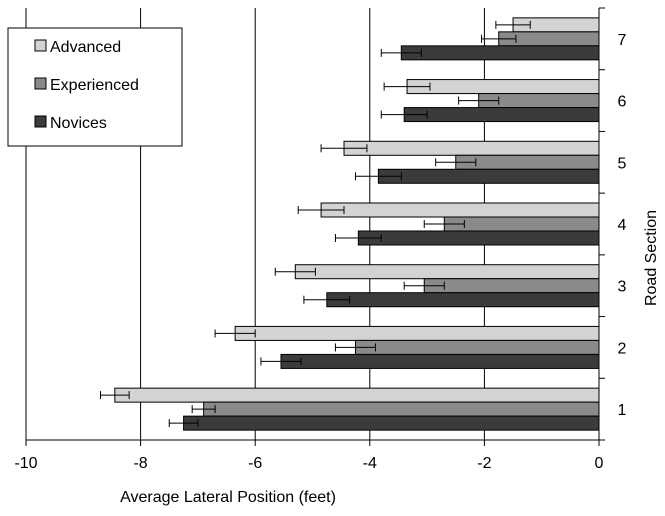  Describe the element at coordinates (25, 463) in the screenshot. I see `x-tick-label: -10` at that location.